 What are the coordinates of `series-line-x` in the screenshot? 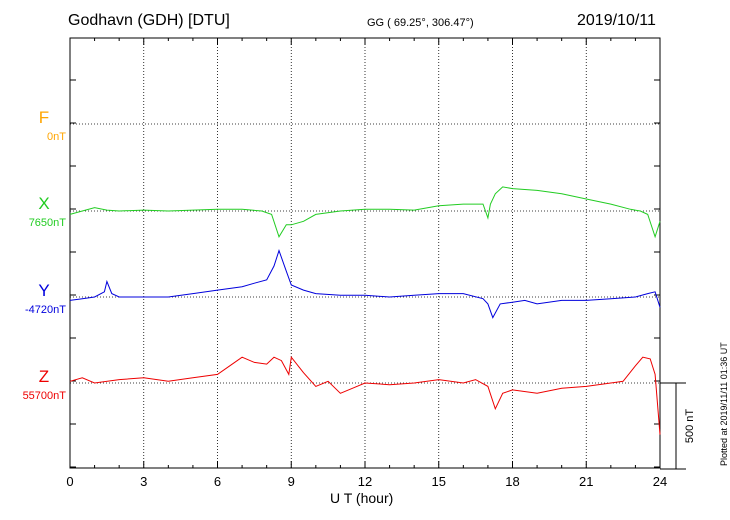 It's located at (365, 212).